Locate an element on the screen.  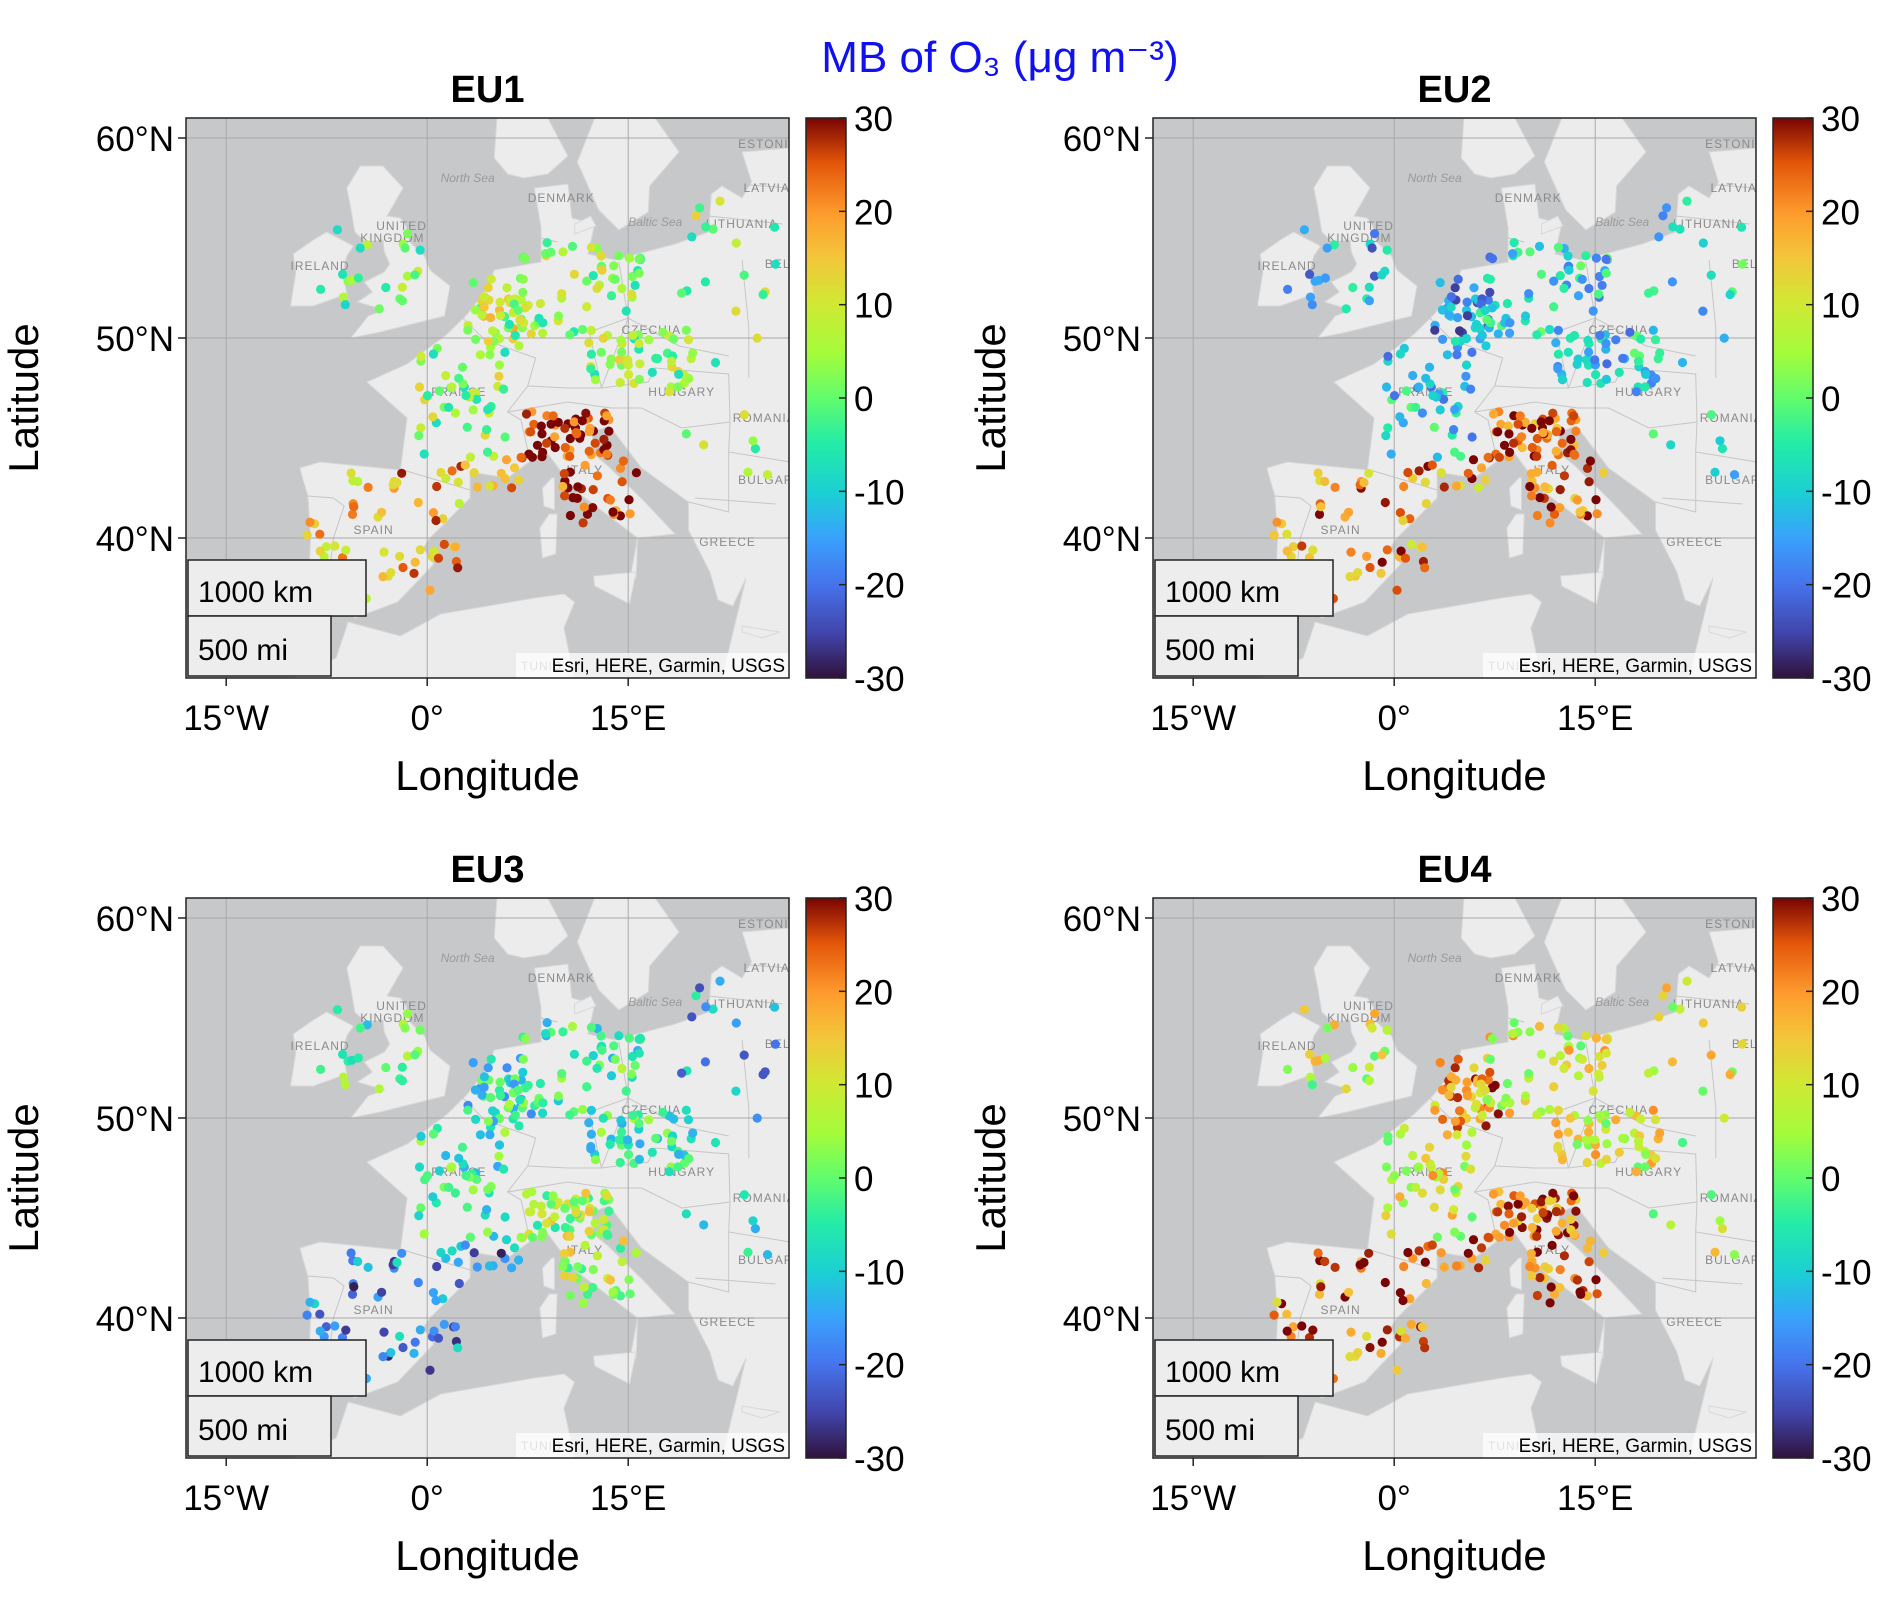
colorbar-tick-label: -20 is located at coordinates (879, 586).